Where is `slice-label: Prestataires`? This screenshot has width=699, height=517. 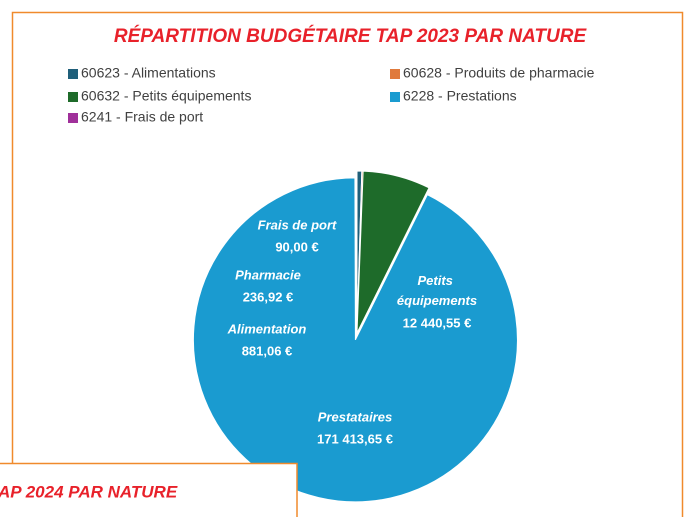 slice-label: Prestataires is located at coordinates (355, 416).